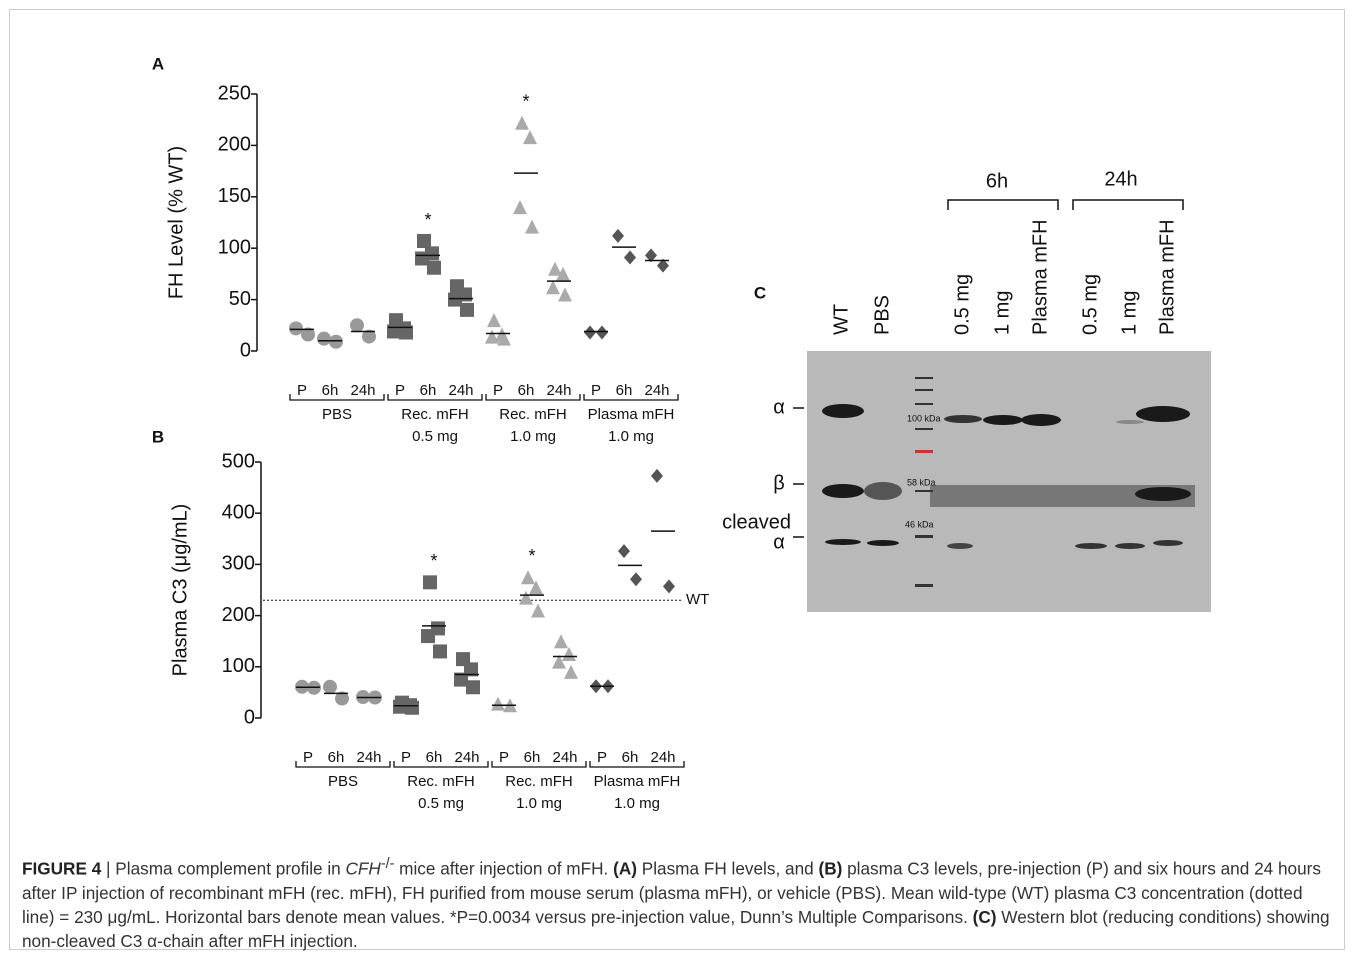 Image resolution: width=1354 pixels, height=953 pixels. What do you see at coordinates (176, 222) in the screenshot?
I see `y-axis-label: FH Level (% WT)` at bounding box center [176, 222].